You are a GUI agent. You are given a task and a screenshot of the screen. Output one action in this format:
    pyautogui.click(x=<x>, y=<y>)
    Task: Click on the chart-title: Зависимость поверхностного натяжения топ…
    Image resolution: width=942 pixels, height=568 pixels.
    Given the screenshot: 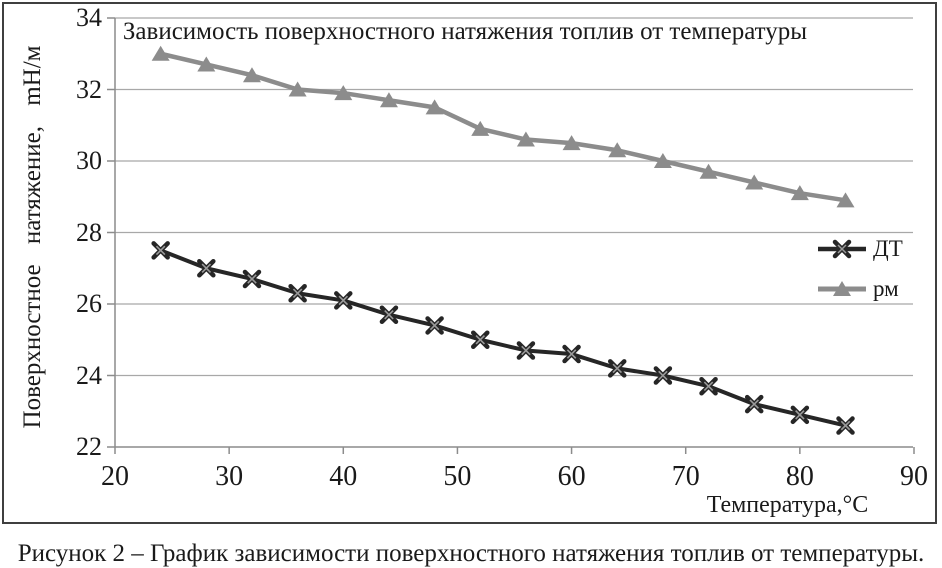 What is the action you would take?
    pyautogui.click(x=465, y=31)
    